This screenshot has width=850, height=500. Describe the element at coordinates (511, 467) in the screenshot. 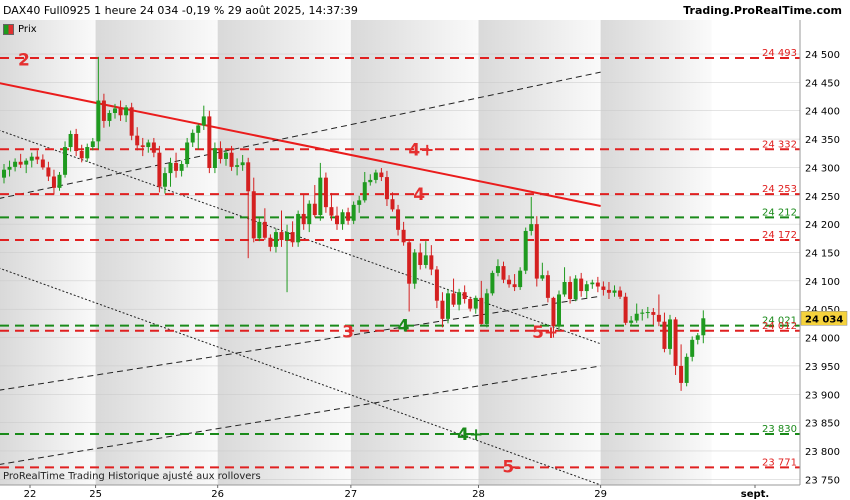

I see `wave-annotation: 5-` at that location.